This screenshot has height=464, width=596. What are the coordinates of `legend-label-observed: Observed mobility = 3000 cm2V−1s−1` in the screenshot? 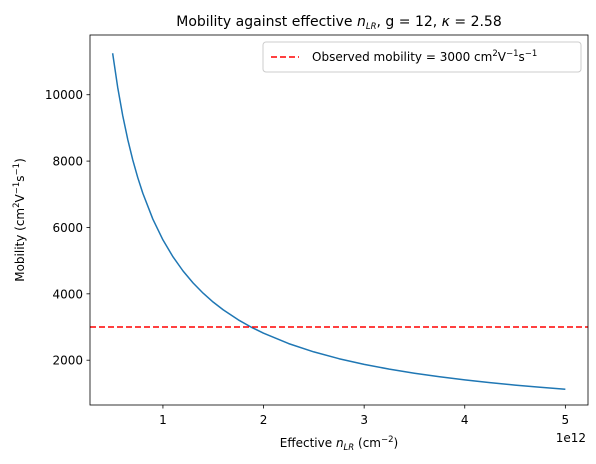 It's located at (424, 56).